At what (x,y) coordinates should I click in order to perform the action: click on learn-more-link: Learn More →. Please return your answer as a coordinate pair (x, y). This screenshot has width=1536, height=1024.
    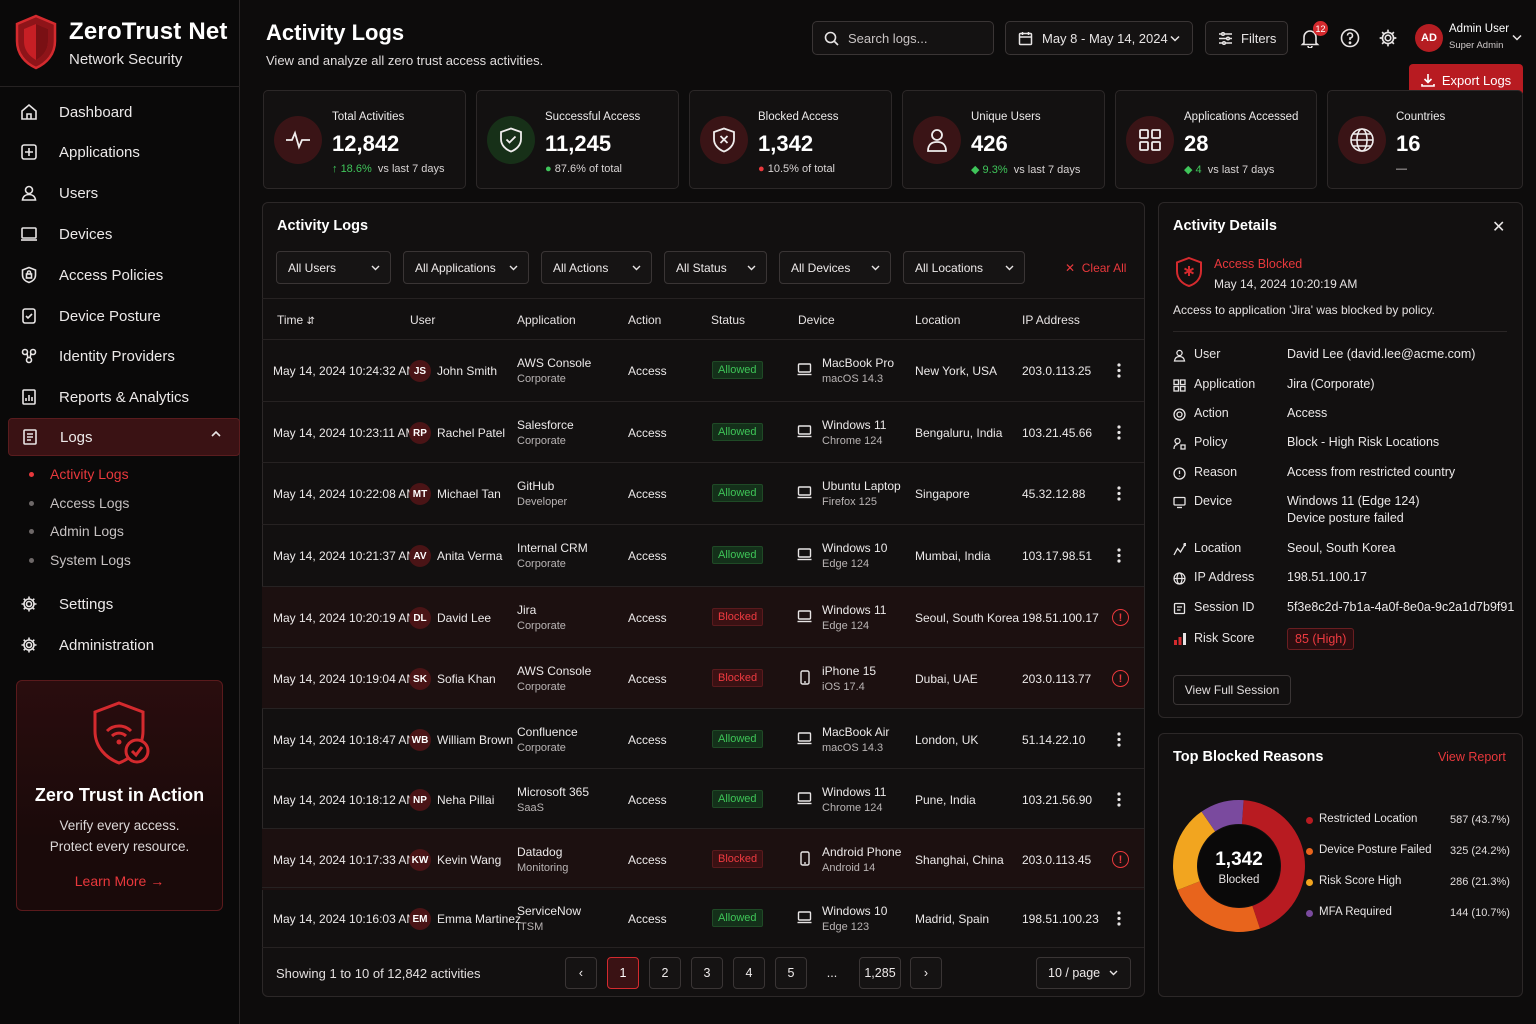
    Looking at the image, I should click on (119, 881).